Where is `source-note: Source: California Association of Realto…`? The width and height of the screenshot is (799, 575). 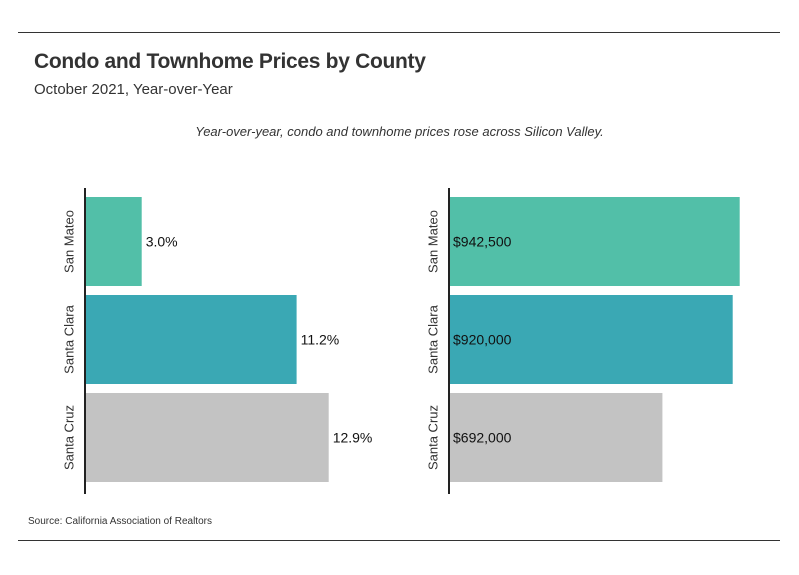
source-note: Source: California Association of Realto… is located at coordinates (120, 521).